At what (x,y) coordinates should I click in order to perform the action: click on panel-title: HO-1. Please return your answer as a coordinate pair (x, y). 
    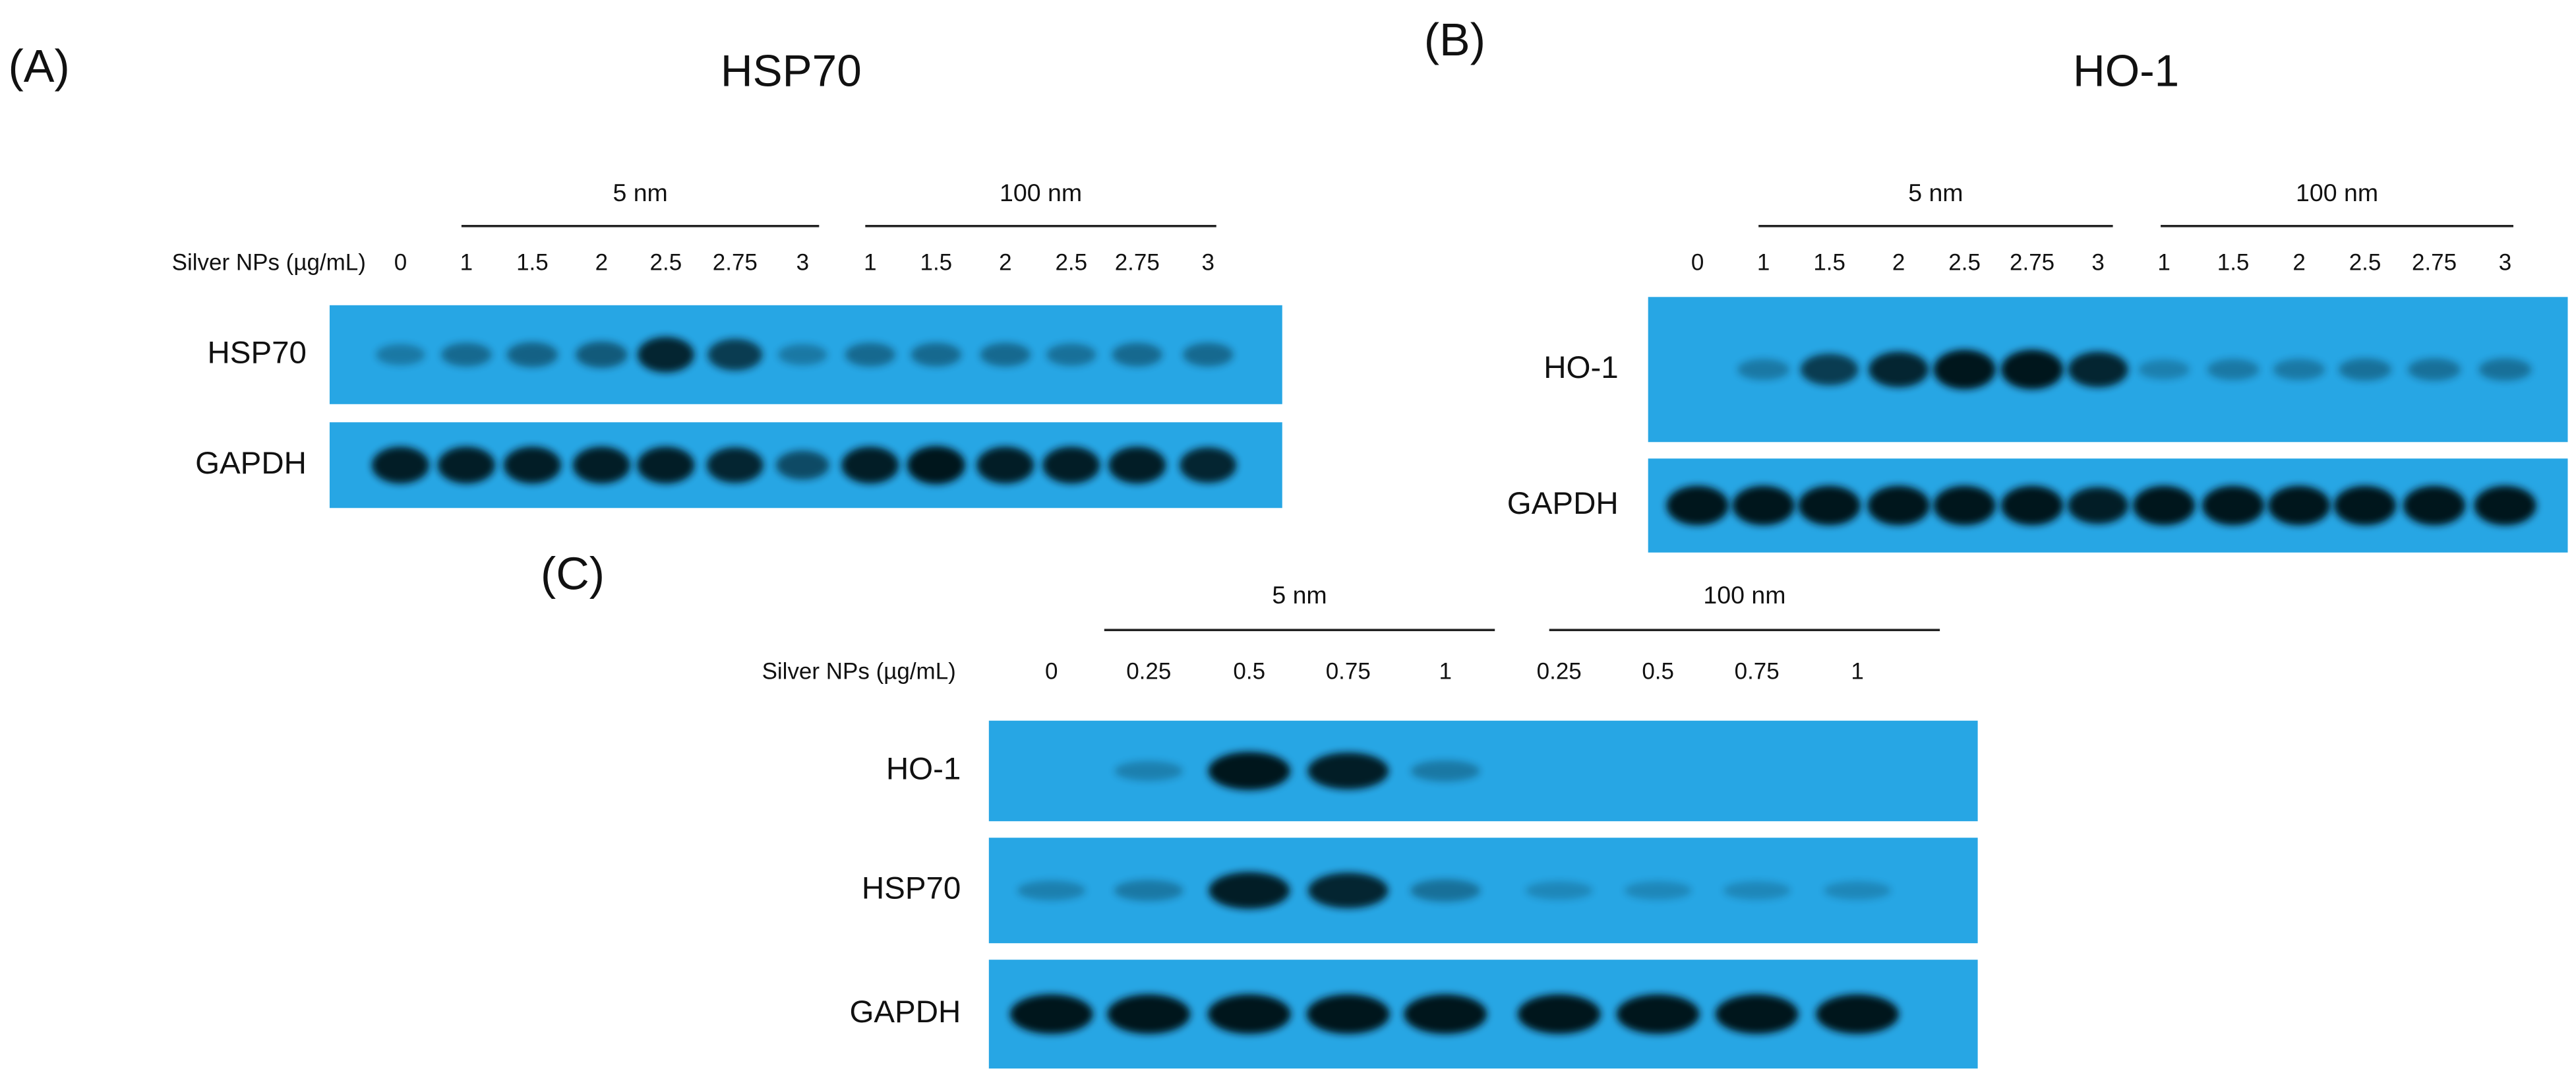
    Looking at the image, I should click on (2126, 71).